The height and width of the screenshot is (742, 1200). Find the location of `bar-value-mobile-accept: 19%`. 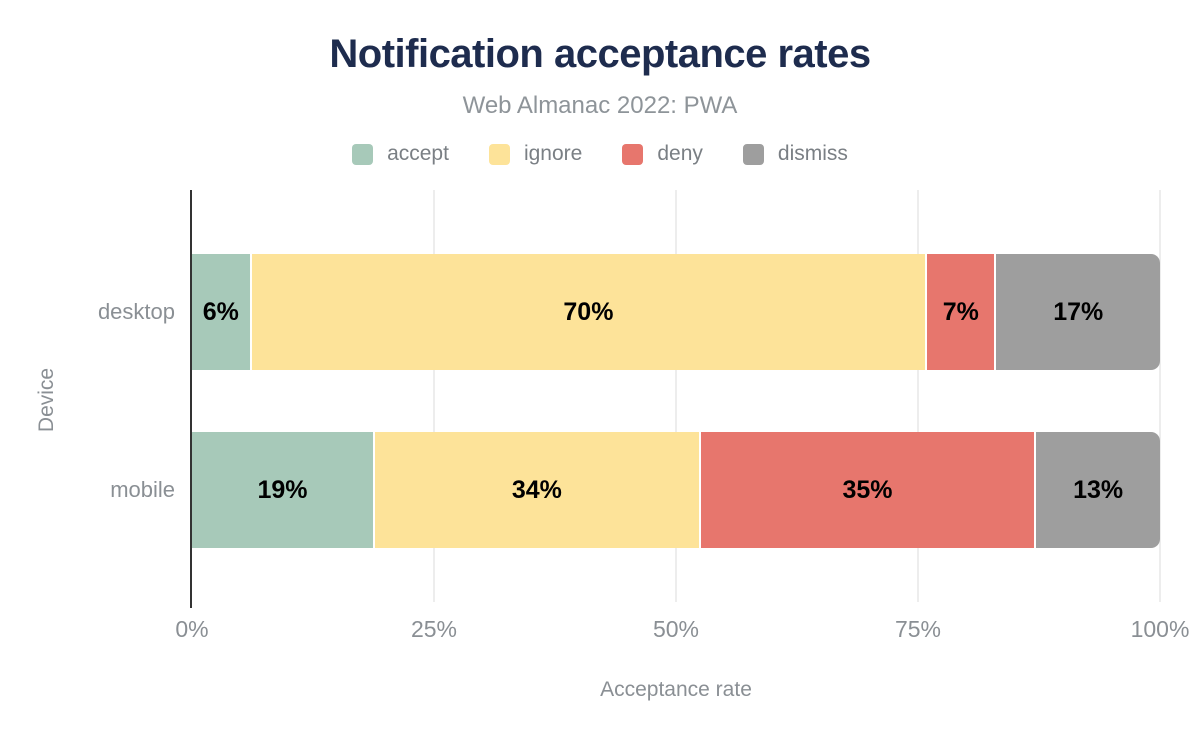

bar-value-mobile-accept: 19% is located at coordinates (282, 489).